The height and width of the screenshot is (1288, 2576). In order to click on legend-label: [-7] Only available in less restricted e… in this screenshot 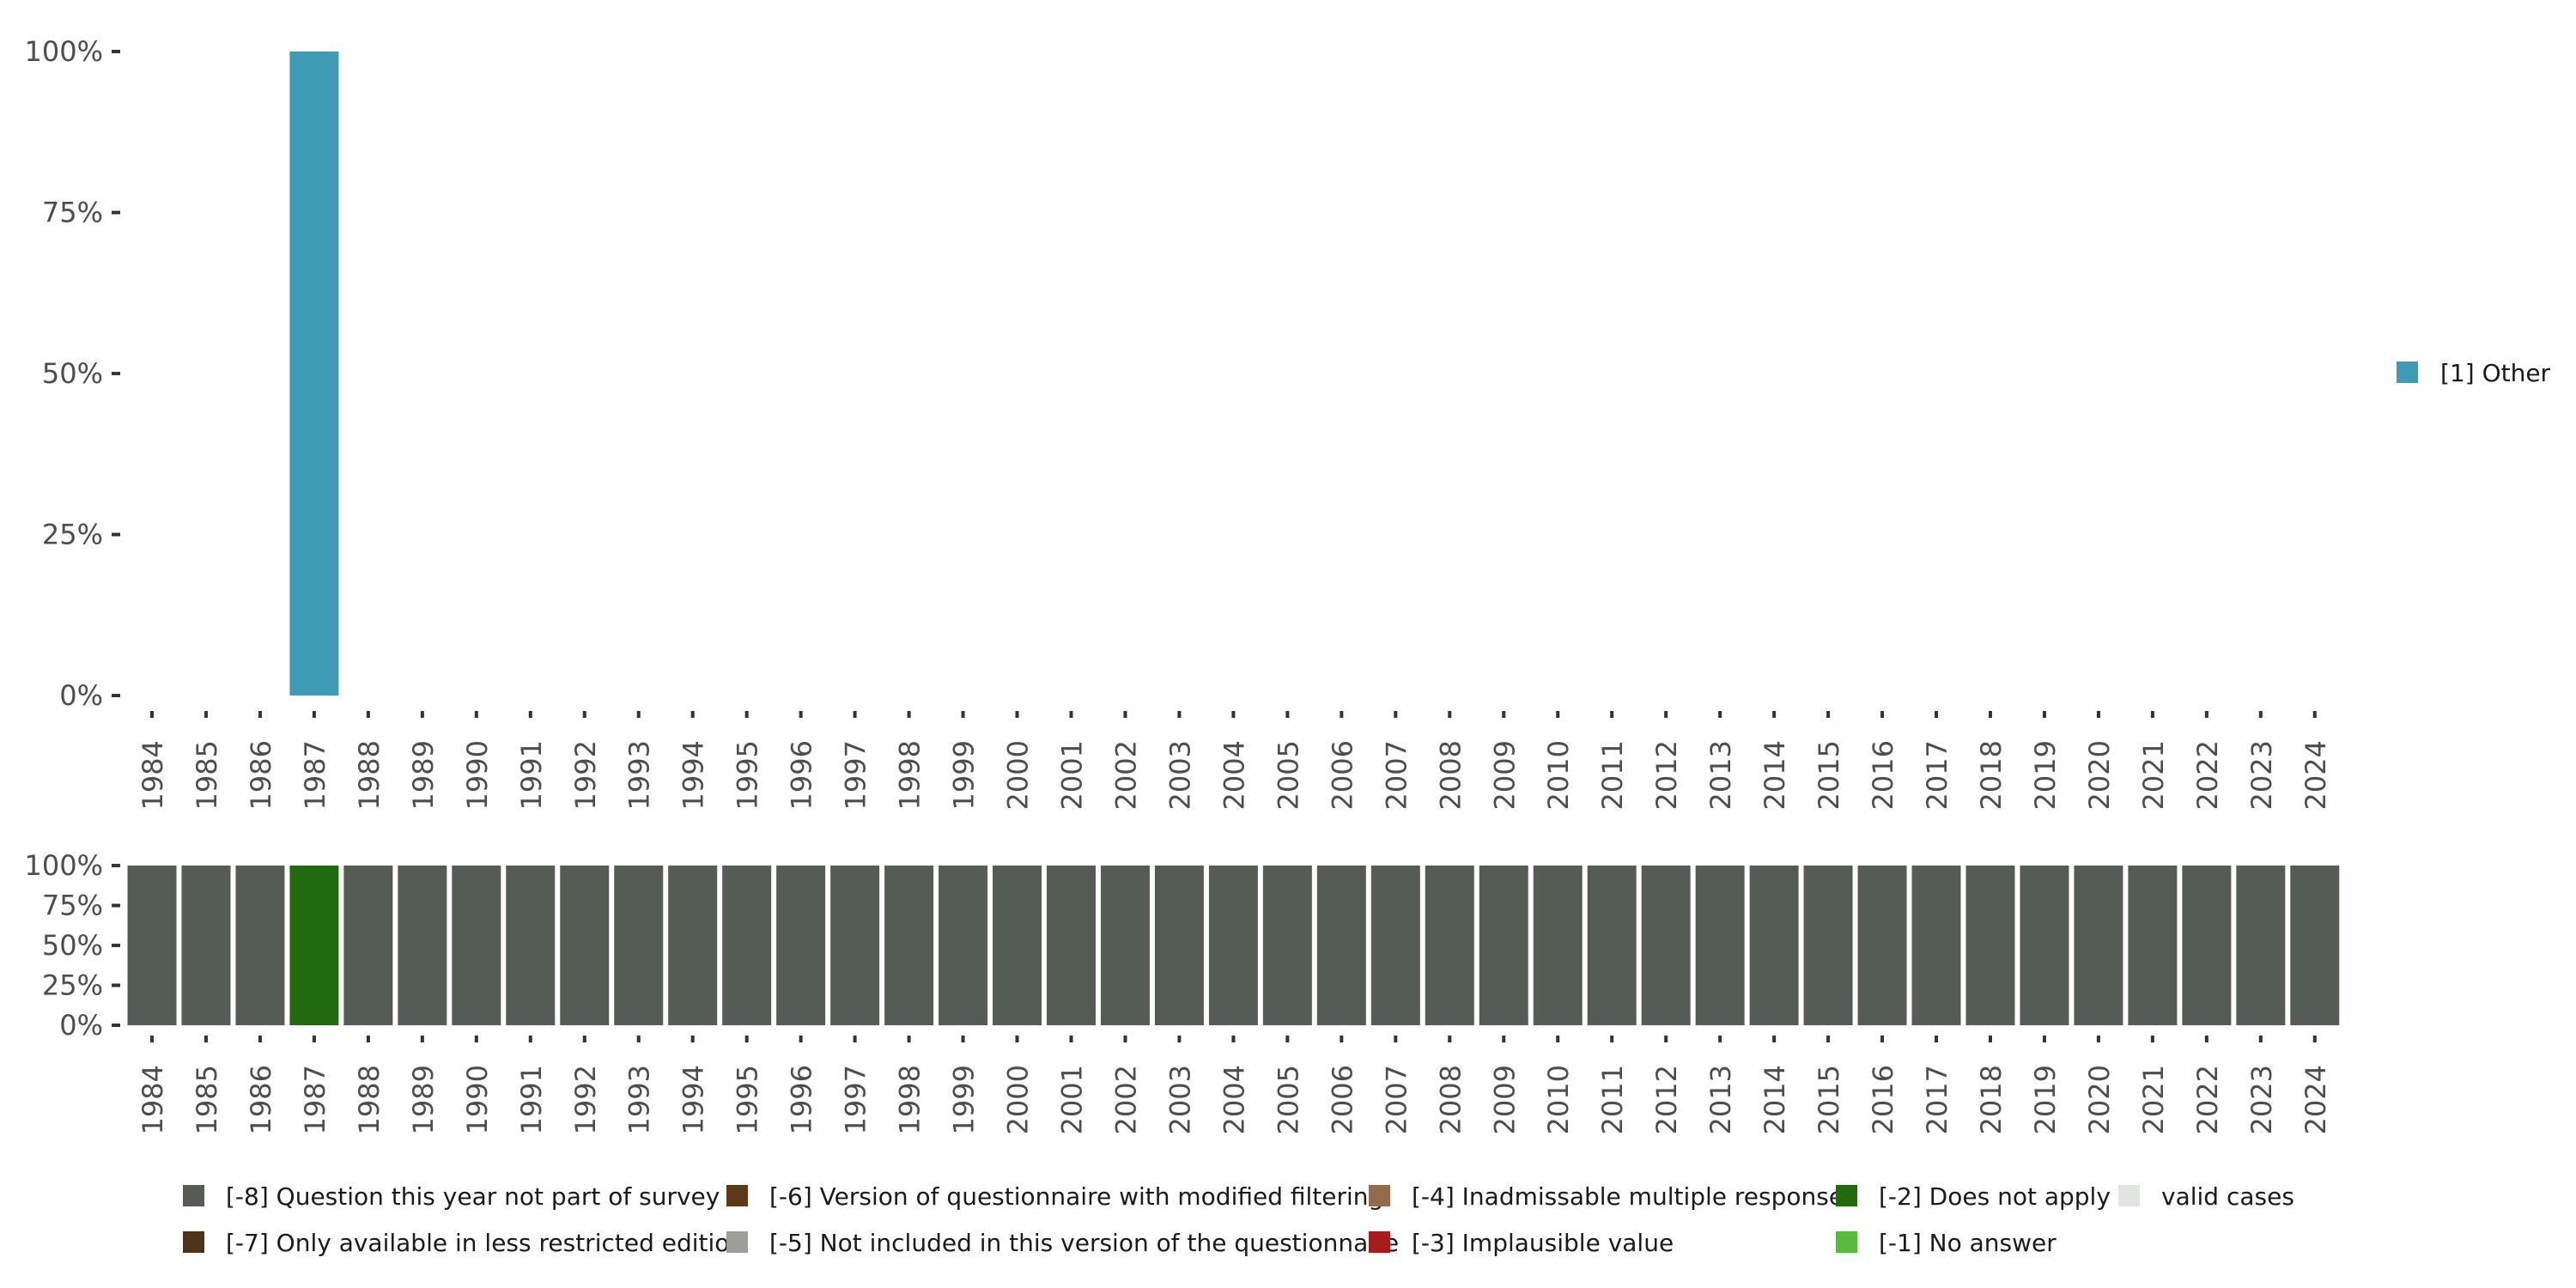, I will do `click(485, 1243)`.